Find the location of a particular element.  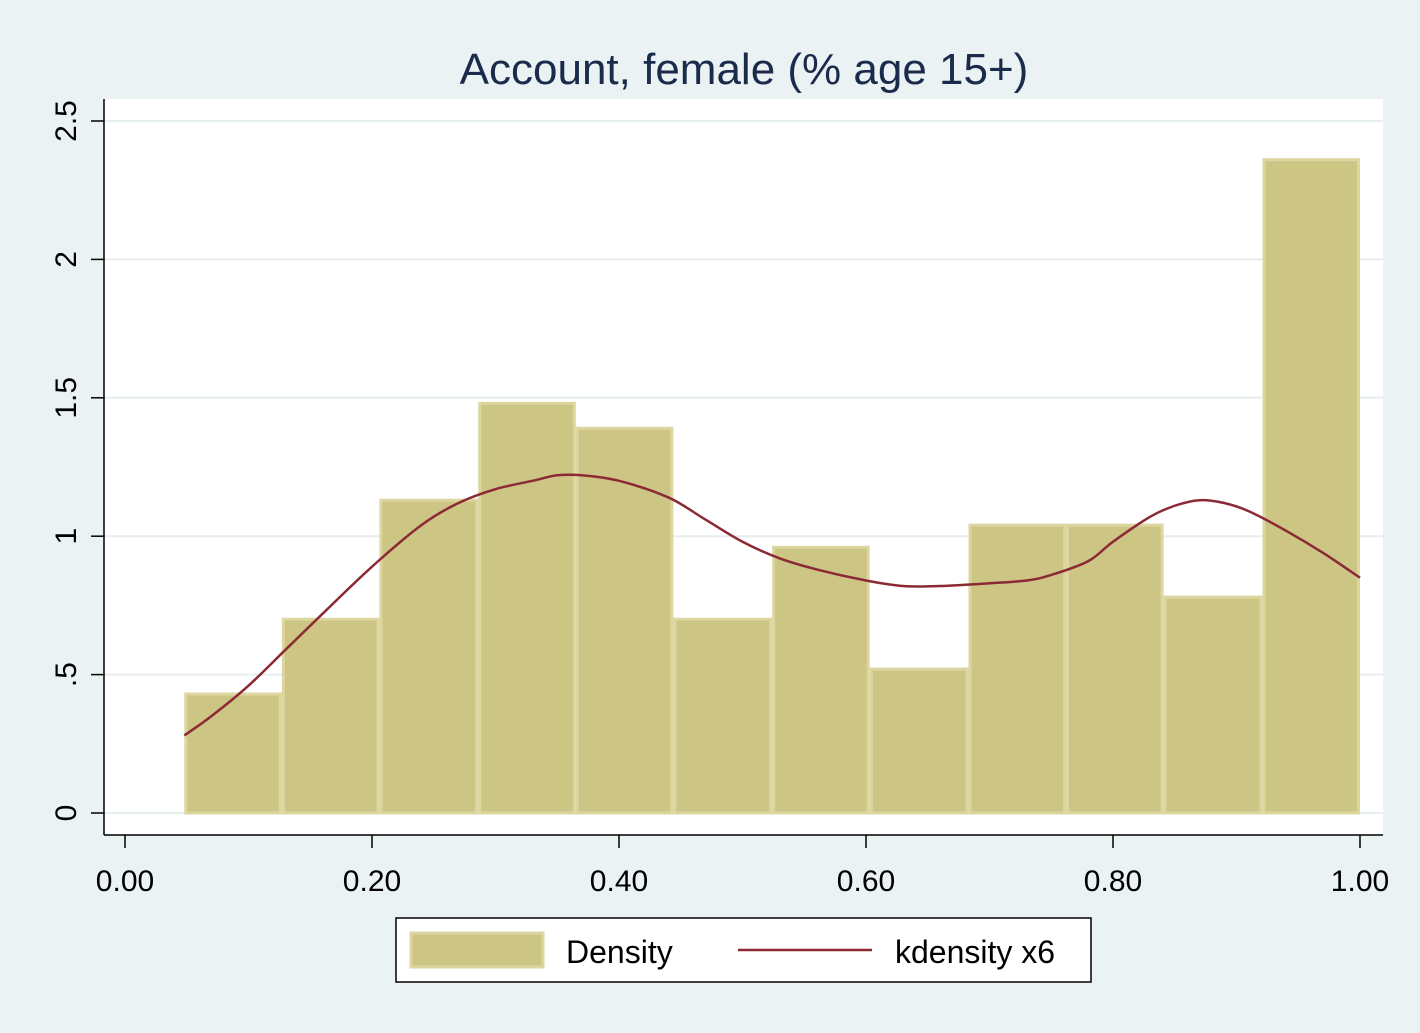

x-tick-label: 0.00 is located at coordinates (125, 881).